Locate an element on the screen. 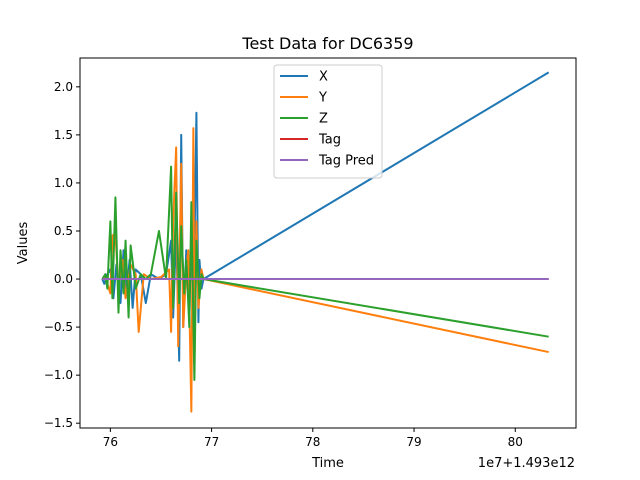 The width and height of the screenshot is (640, 480). legend-label: Z is located at coordinates (323, 119).